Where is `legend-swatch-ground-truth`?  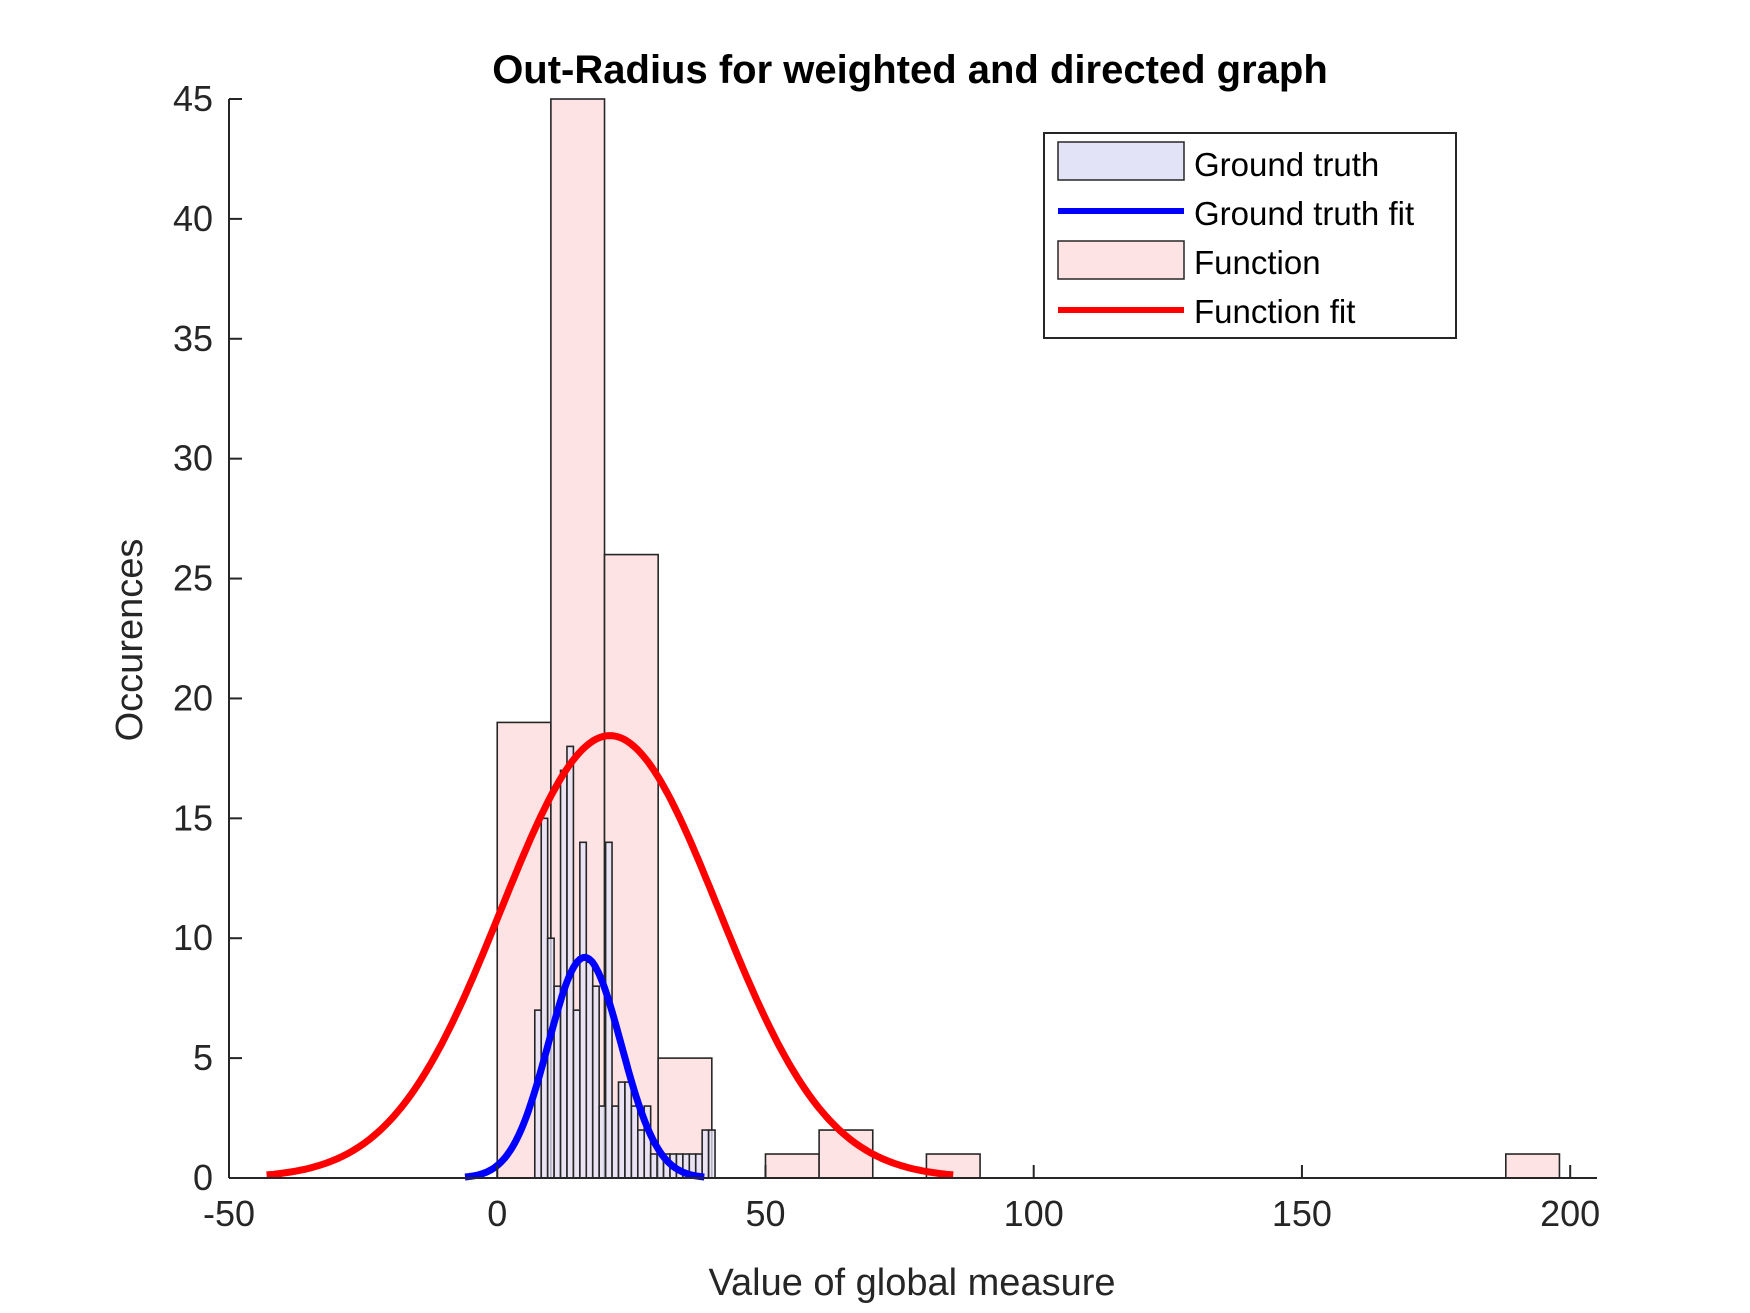
legend-swatch-ground-truth is located at coordinates (1121, 161).